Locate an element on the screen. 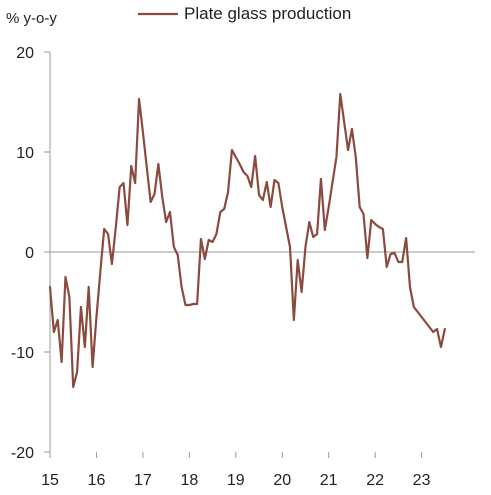 The width and height of the screenshot is (491, 495). y-tick-label: 10 is located at coordinates (25, 153).